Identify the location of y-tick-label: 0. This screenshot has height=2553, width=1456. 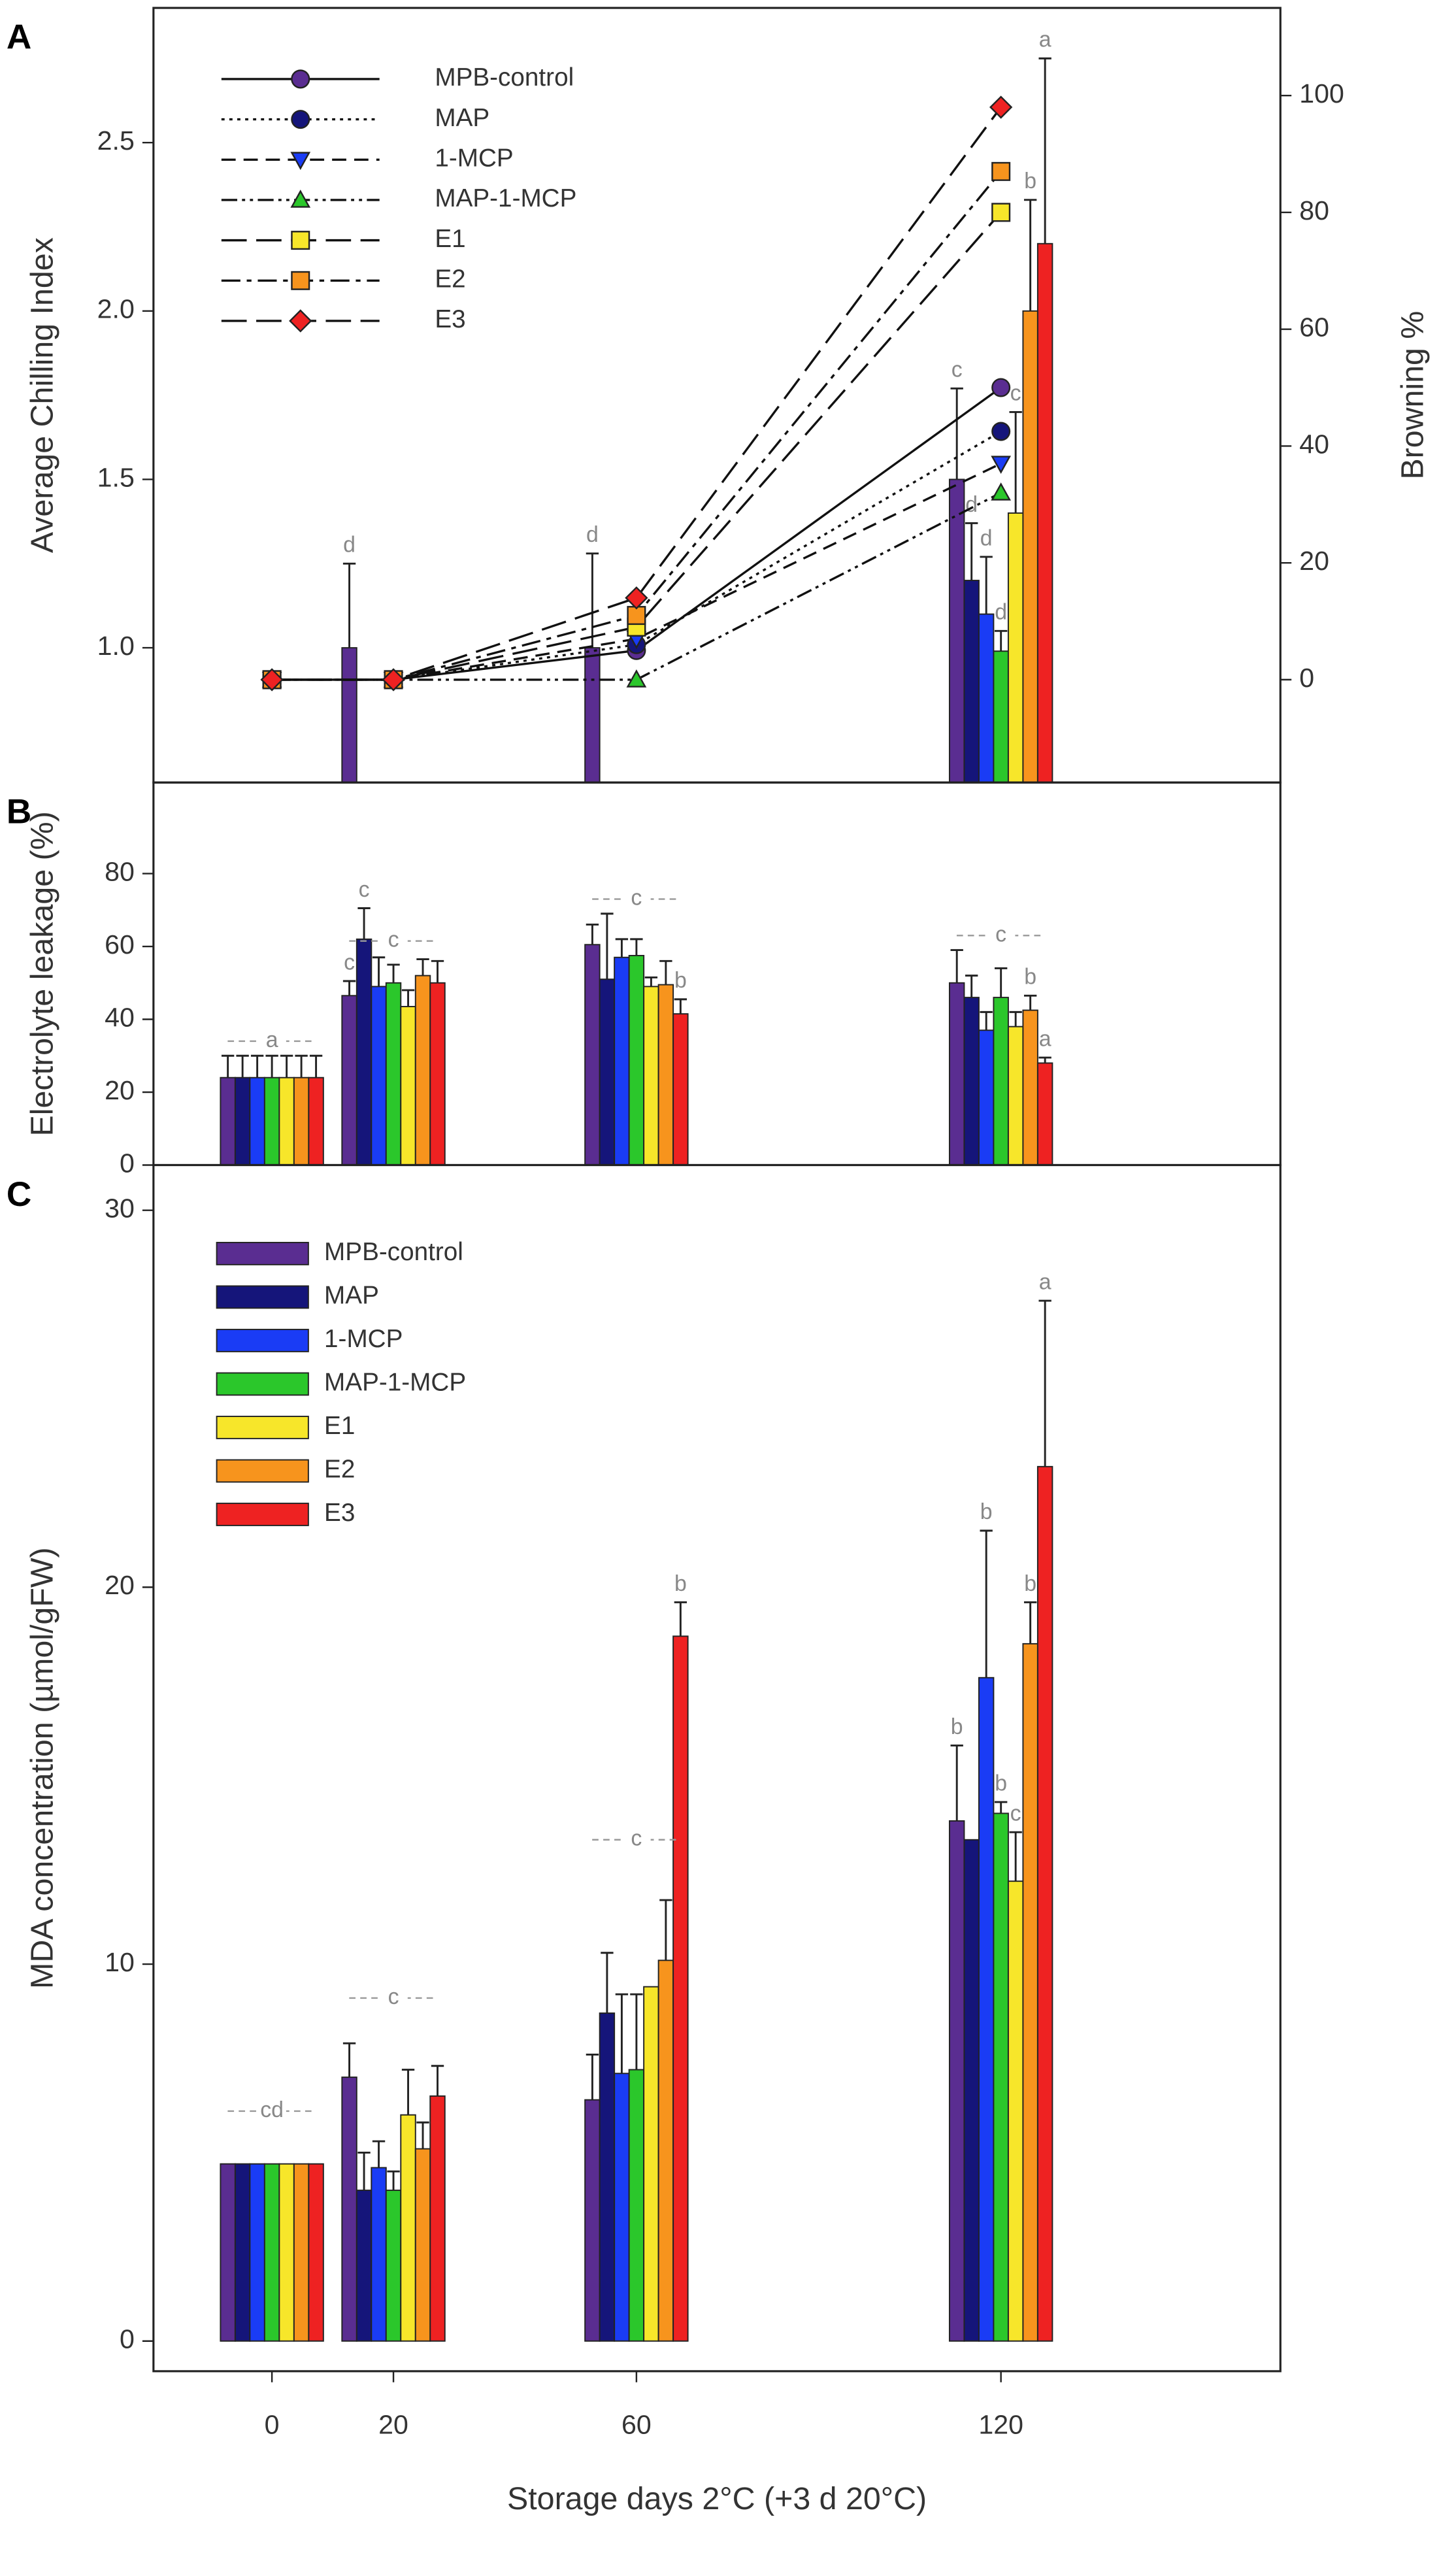
(127, 1163).